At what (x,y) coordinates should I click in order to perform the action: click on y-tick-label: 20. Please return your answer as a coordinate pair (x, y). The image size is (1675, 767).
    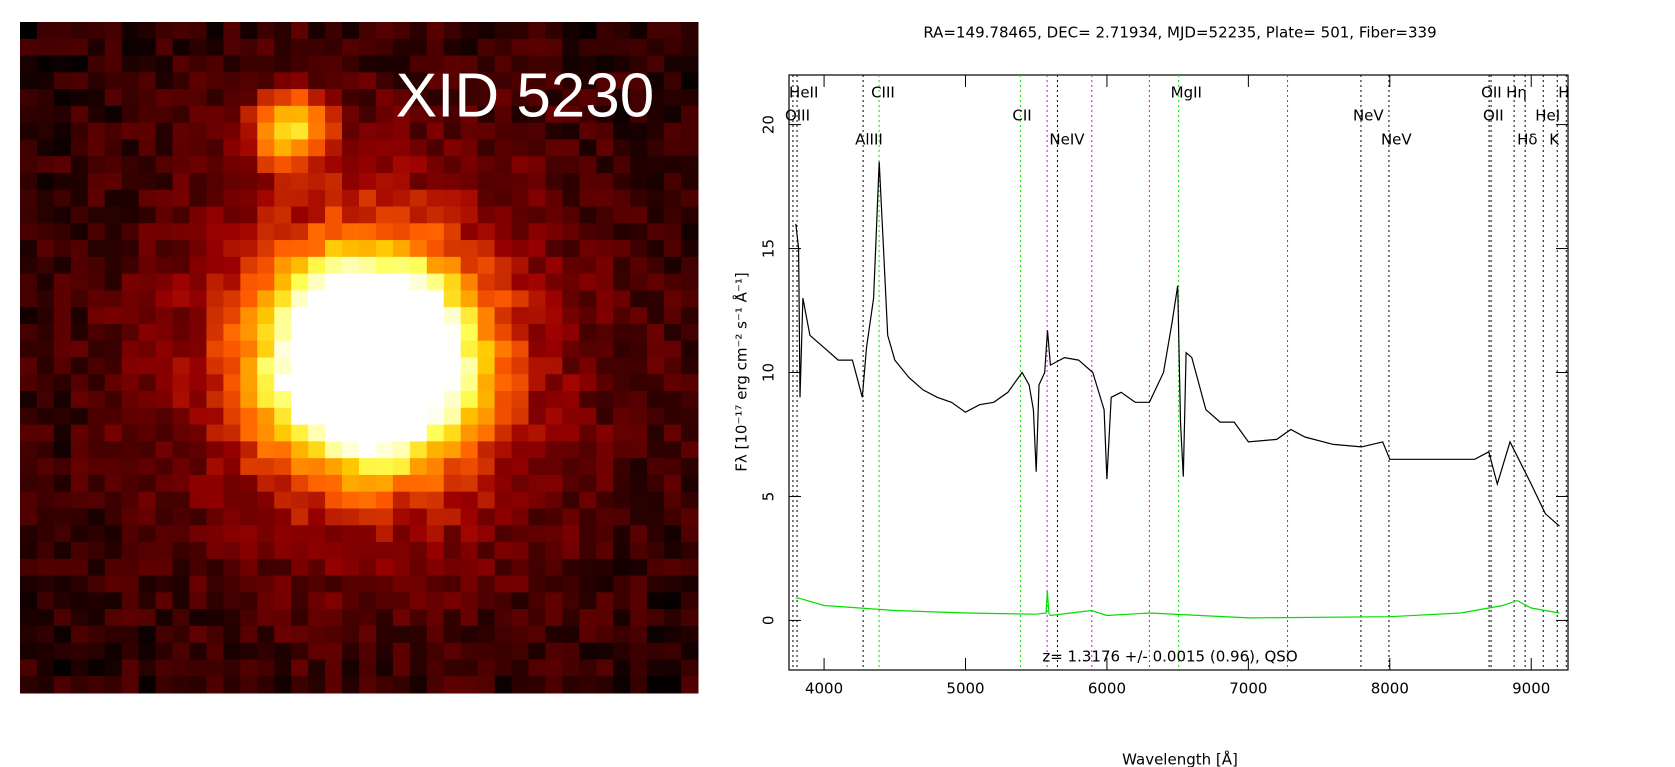
    Looking at the image, I should click on (769, 124).